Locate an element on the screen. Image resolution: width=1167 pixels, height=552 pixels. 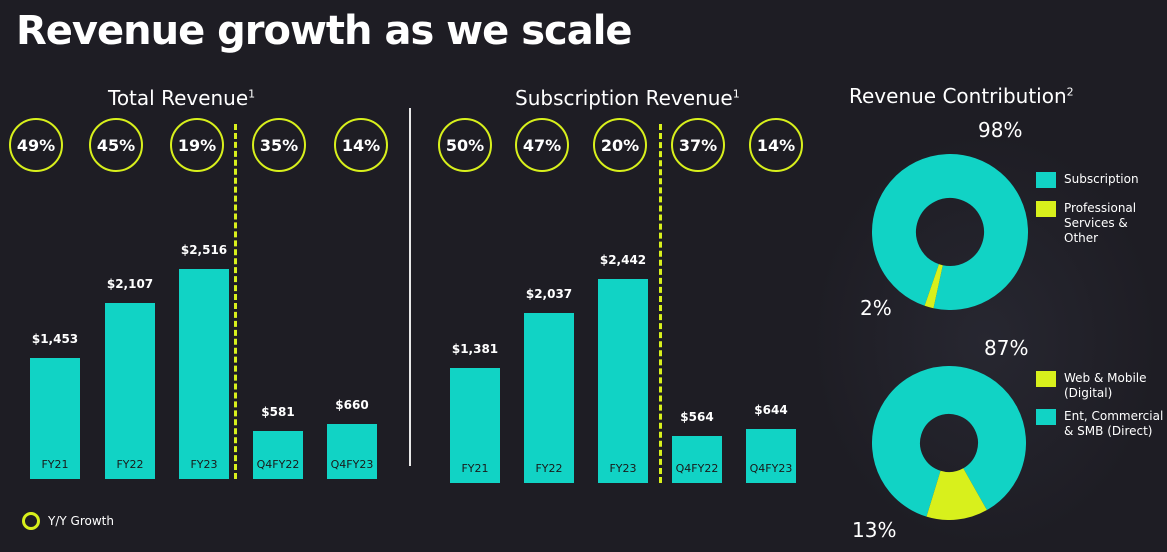
legend-label: Ent, Commercial & SMB (Direct) is located at coordinates (1114, 423).